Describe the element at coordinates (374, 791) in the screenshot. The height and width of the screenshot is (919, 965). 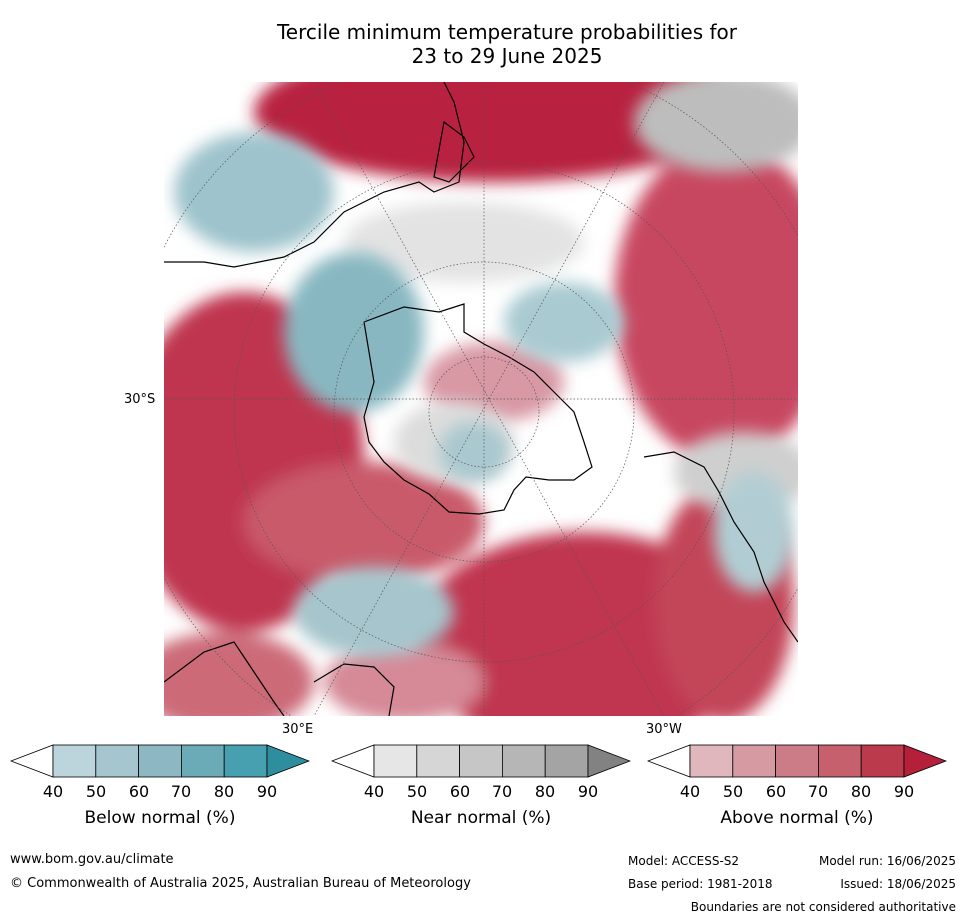
I see `near-normal-tick-40: 40` at that location.